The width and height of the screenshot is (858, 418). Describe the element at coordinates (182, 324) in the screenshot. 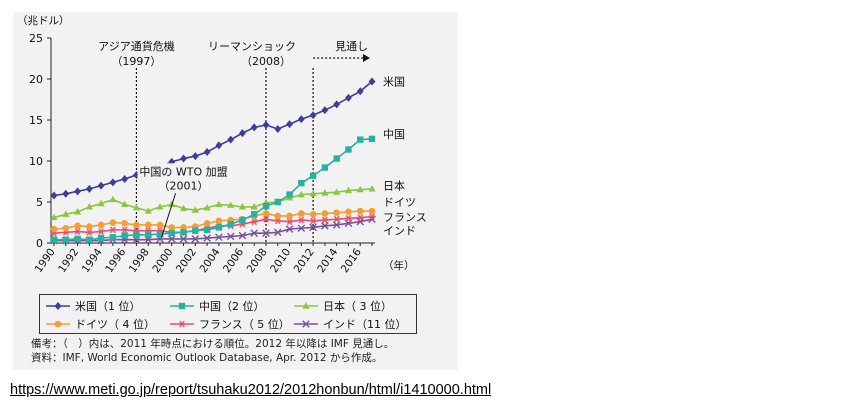

I see `legend-swatch-france` at that location.